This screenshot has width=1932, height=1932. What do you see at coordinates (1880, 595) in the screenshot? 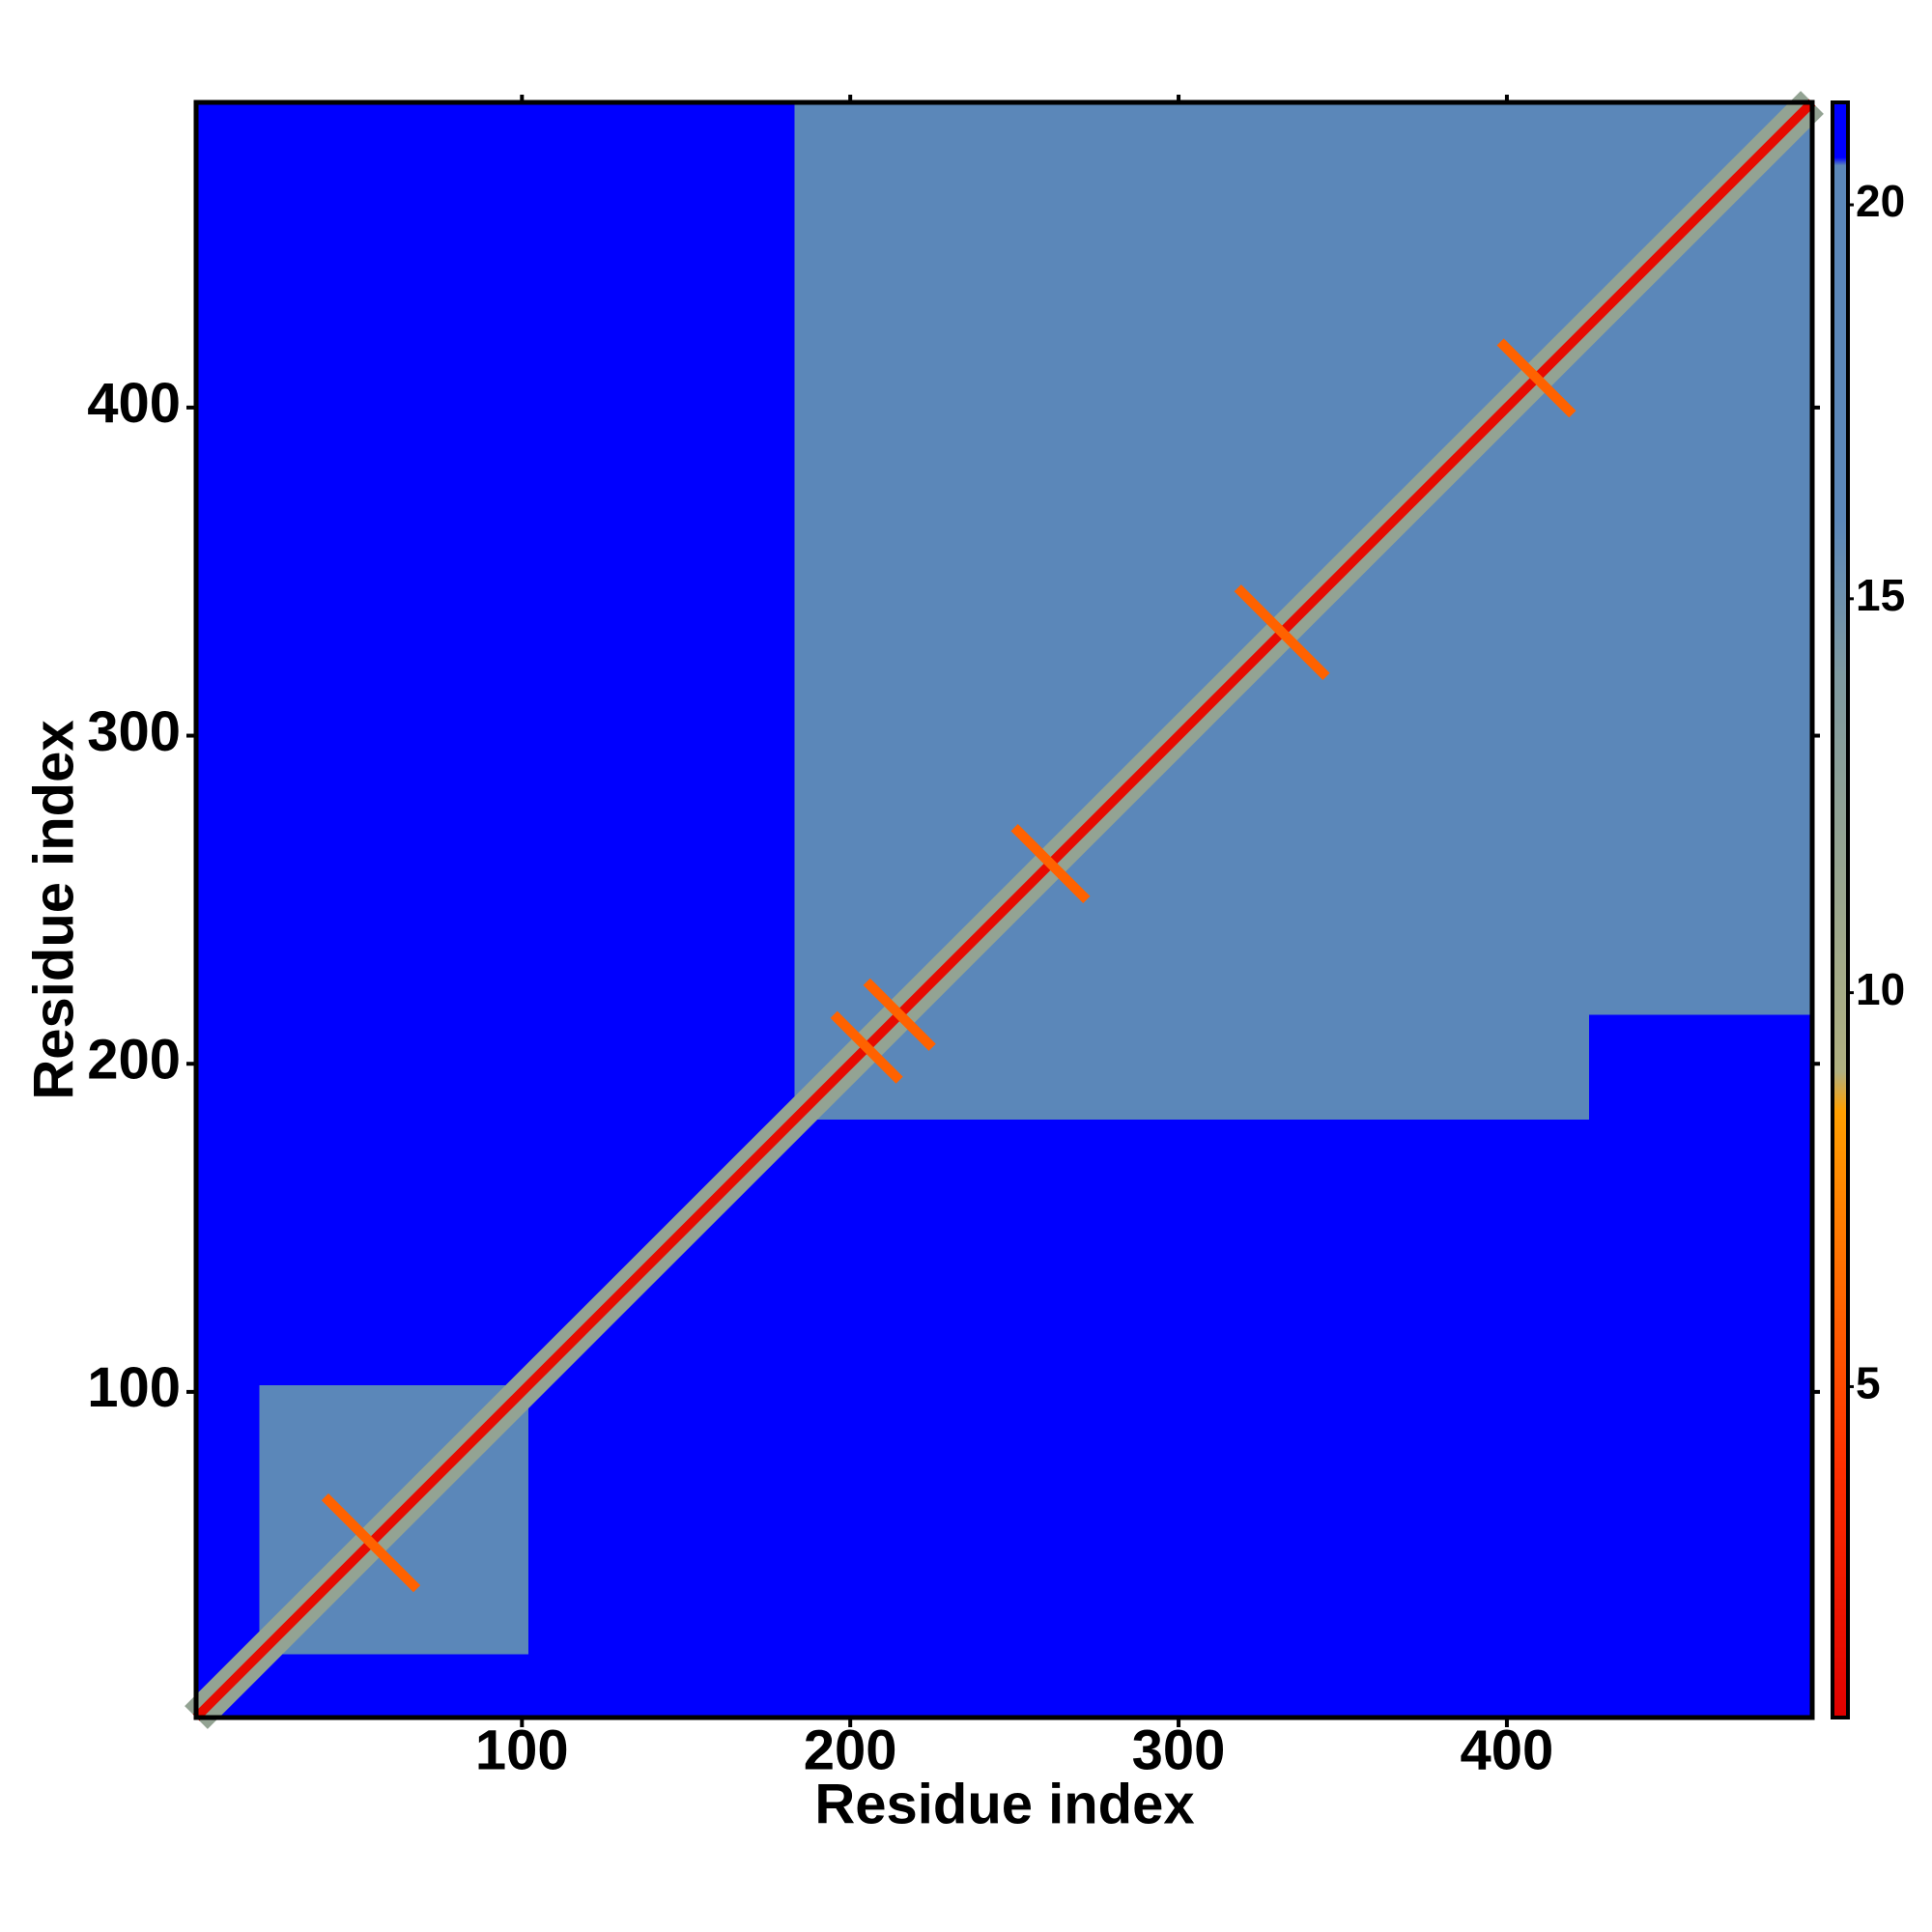
I see `colorbar-tick-label: 15` at bounding box center [1880, 595].